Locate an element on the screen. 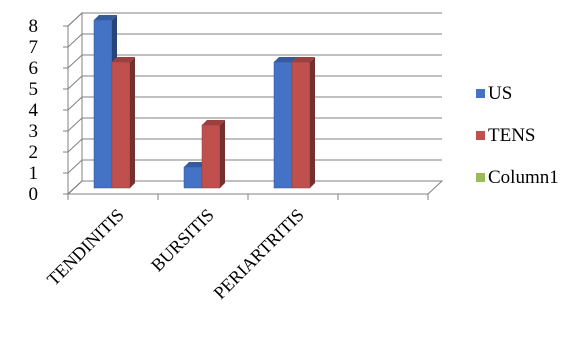 Image resolution: width=586 pixels, height=345 pixels. legend-label: US is located at coordinates (500, 93).